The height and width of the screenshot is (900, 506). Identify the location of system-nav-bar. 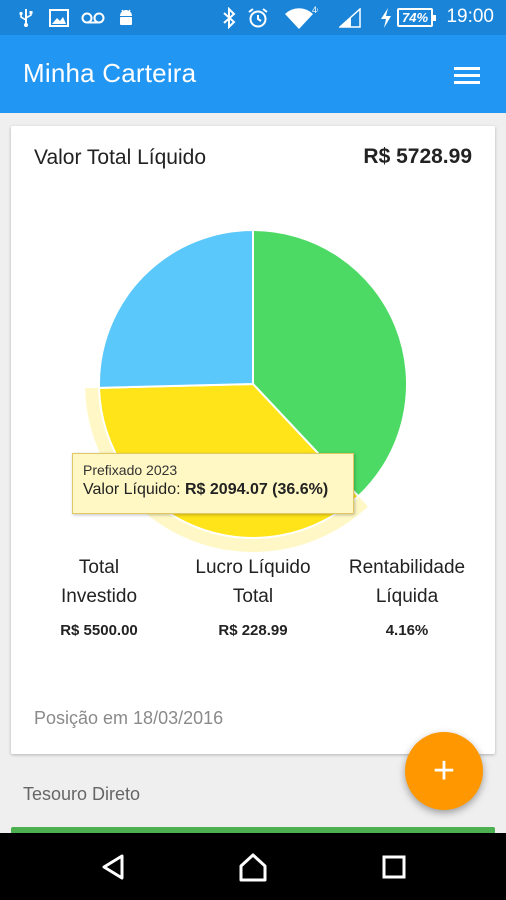
(253, 866).